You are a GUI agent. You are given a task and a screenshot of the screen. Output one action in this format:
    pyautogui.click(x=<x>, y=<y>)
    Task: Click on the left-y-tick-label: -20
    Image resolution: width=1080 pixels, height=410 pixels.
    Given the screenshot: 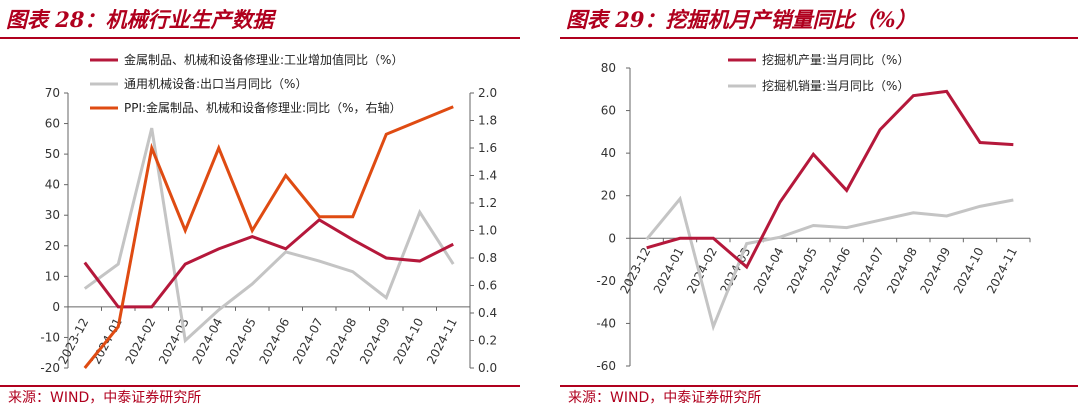 What is the action you would take?
    pyautogui.click(x=50, y=368)
    